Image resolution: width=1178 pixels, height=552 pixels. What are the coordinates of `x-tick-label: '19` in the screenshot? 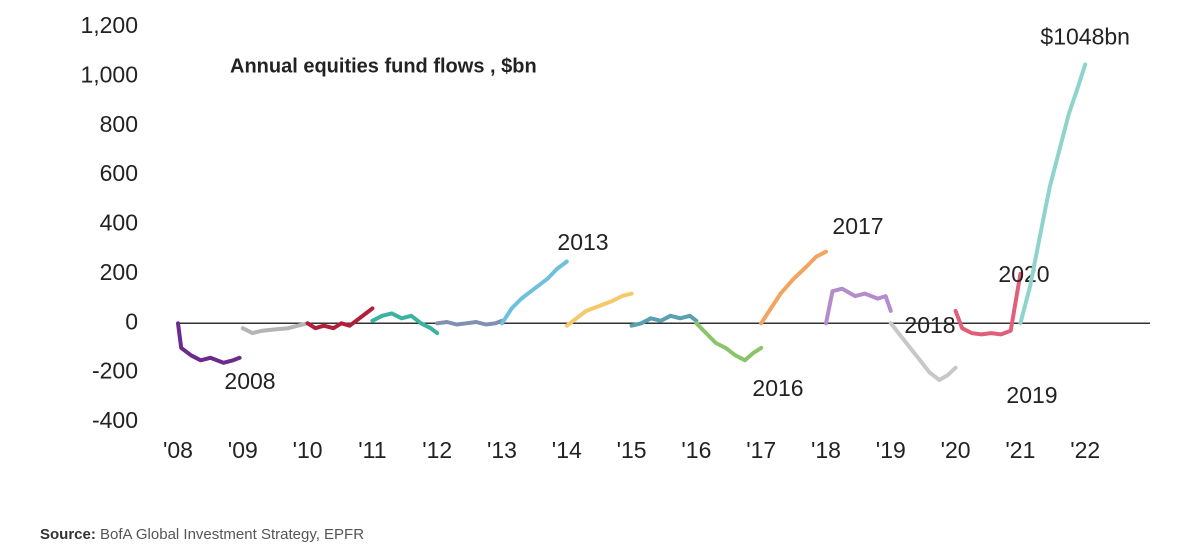 It's located at (891, 450).